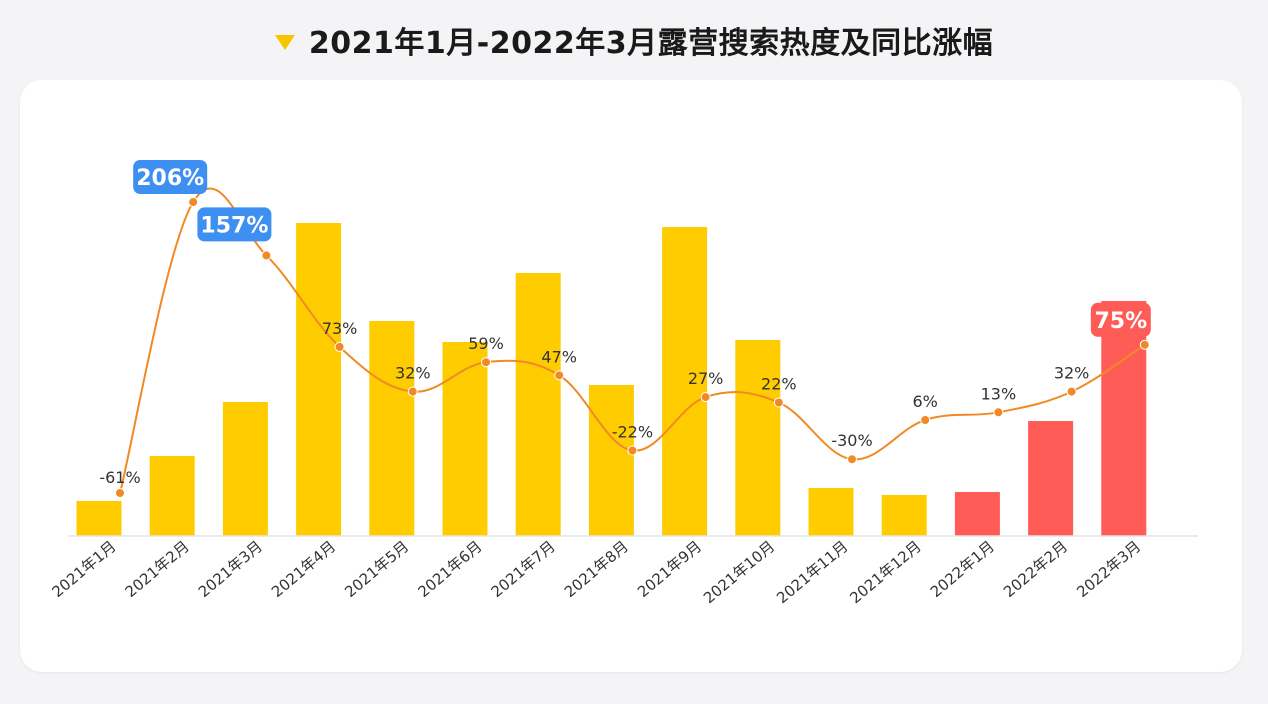 The height and width of the screenshot is (704, 1268). What do you see at coordinates (885, 572) in the screenshot?
I see `x-tick-label: 2021年12月` at bounding box center [885, 572].